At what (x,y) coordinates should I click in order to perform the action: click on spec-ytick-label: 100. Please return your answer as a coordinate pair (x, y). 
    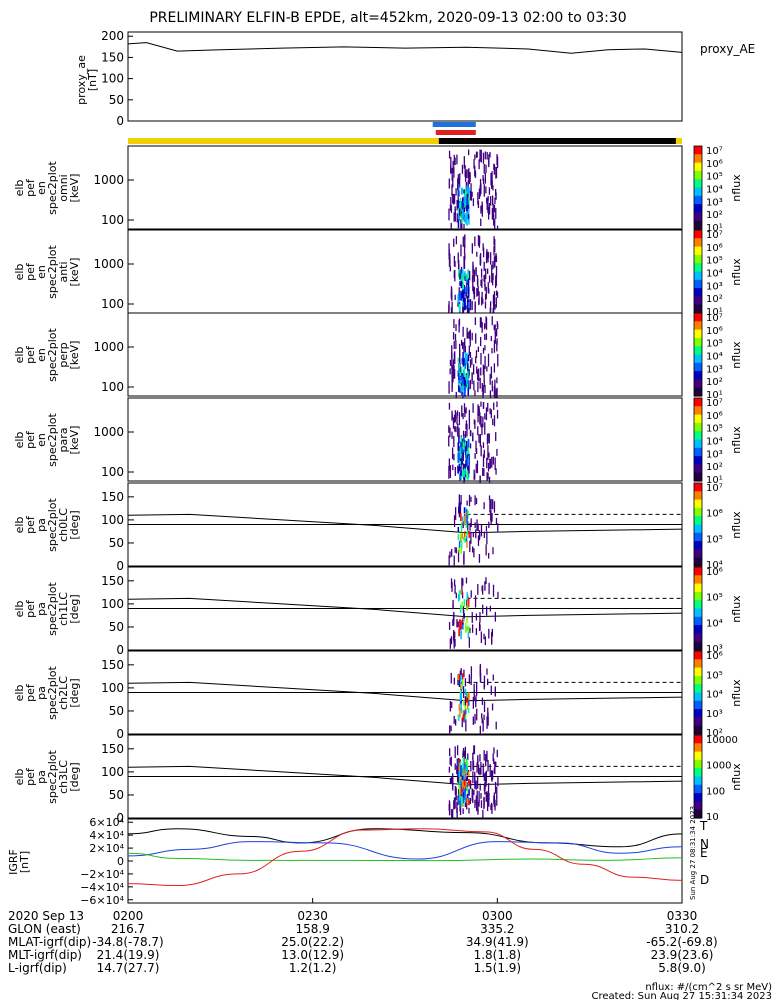
    Looking at the image, I should click on (112, 304).